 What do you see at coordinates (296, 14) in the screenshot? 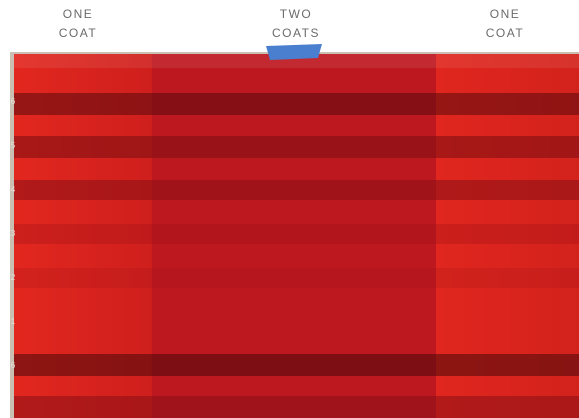
I see `label: TWO` at bounding box center [296, 14].